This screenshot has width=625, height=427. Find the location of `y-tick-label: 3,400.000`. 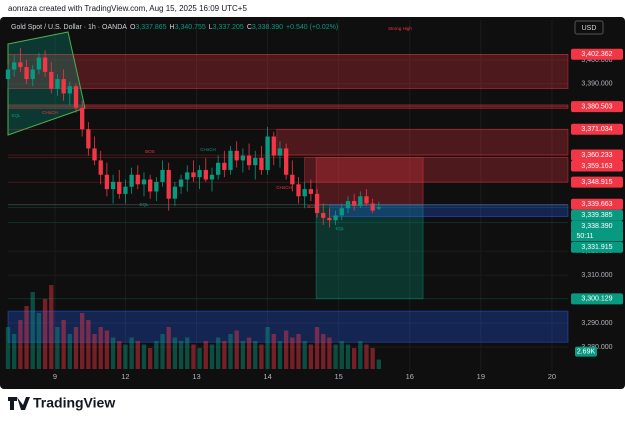

y-tick-label: 3,400.000 is located at coordinates (596, 60).